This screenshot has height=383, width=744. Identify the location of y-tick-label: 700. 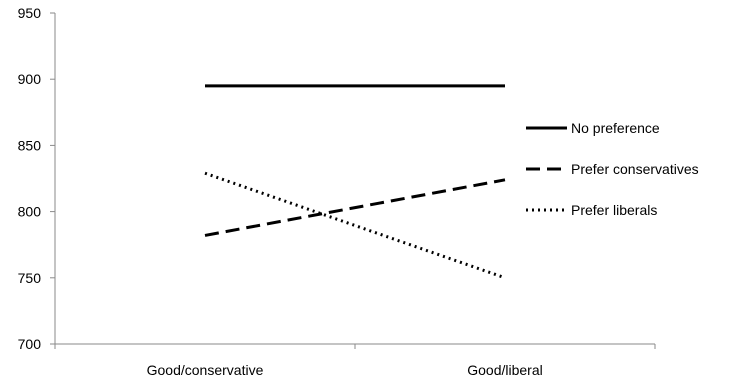
(30, 344).